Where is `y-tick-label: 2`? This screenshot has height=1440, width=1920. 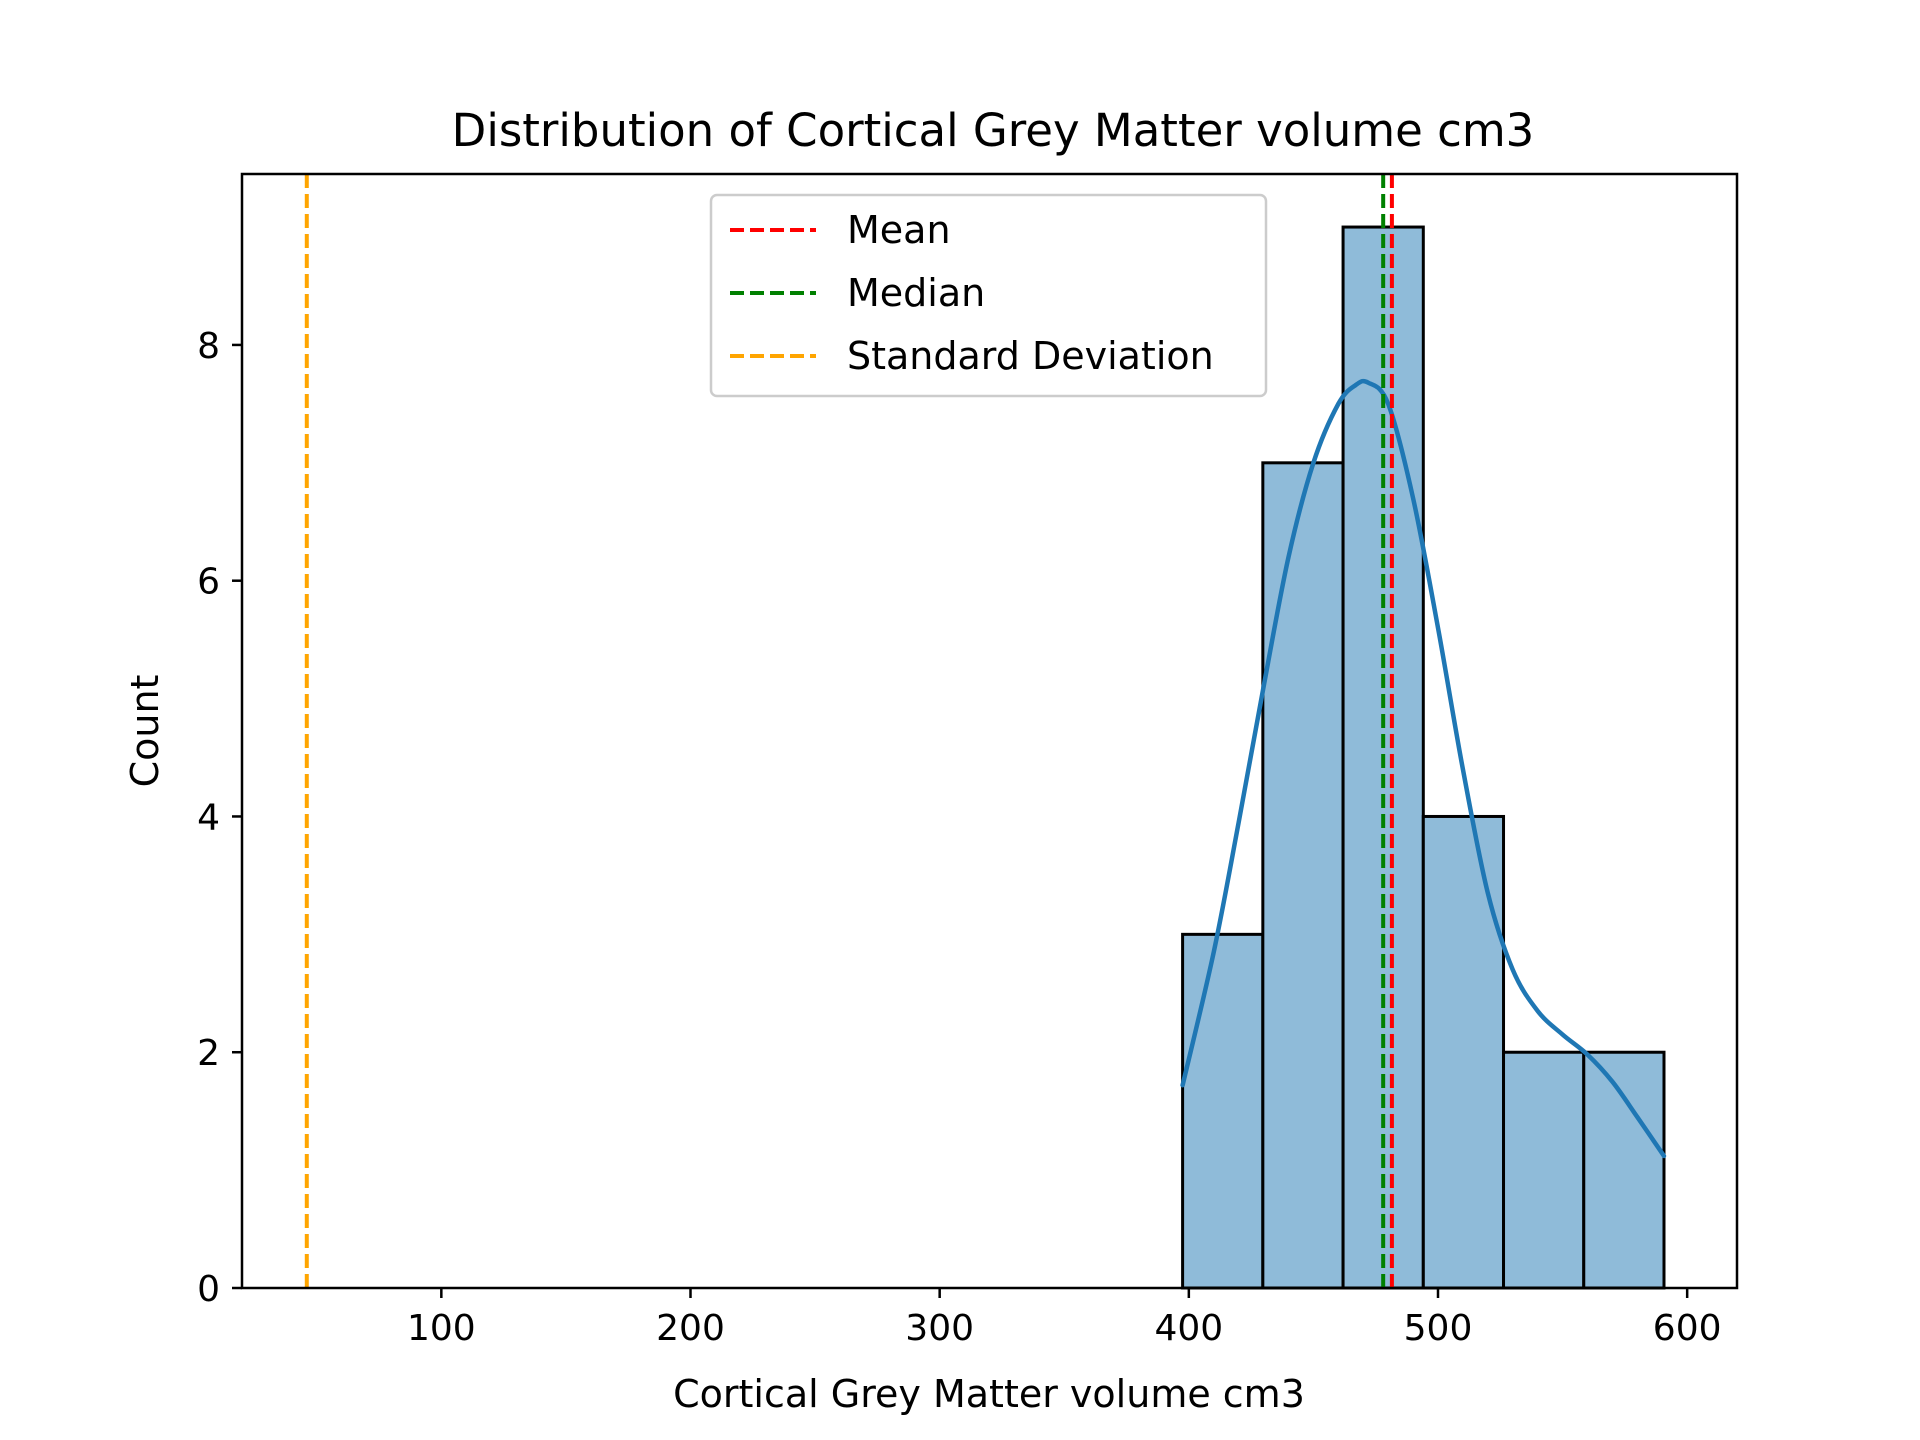
y-tick-label: 2 is located at coordinates (208, 1053).